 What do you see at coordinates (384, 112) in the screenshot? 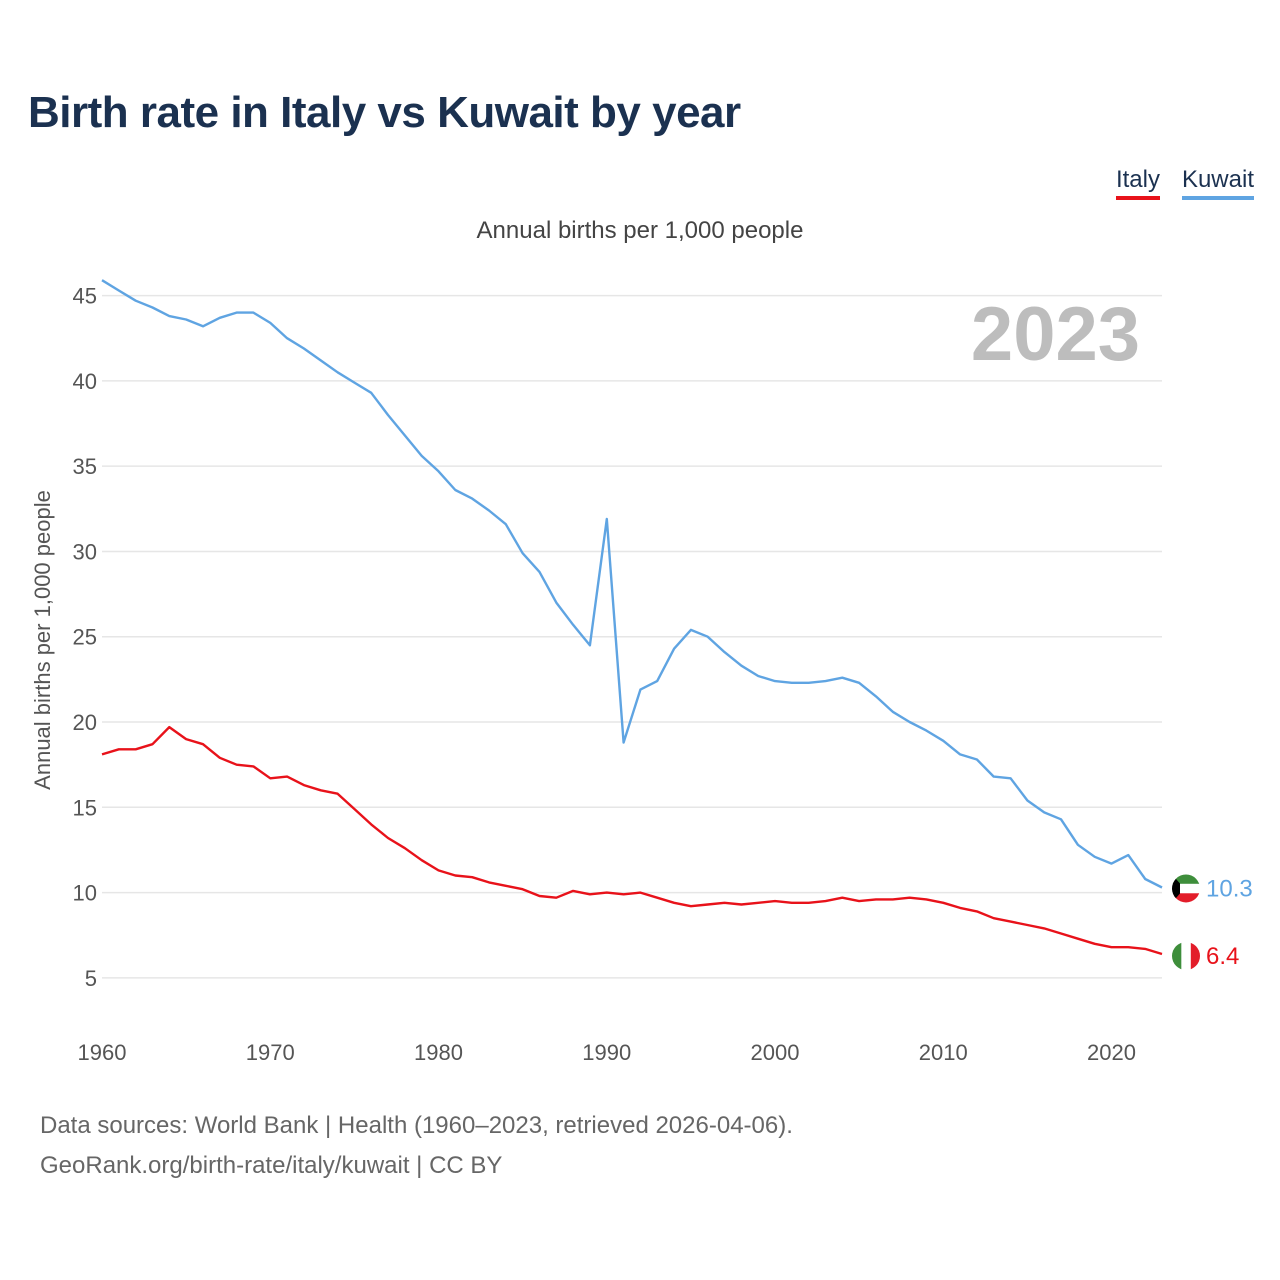
I see `chart-title: Birth rate in Italy vs Kuwait by year` at bounding box center [384, 112].